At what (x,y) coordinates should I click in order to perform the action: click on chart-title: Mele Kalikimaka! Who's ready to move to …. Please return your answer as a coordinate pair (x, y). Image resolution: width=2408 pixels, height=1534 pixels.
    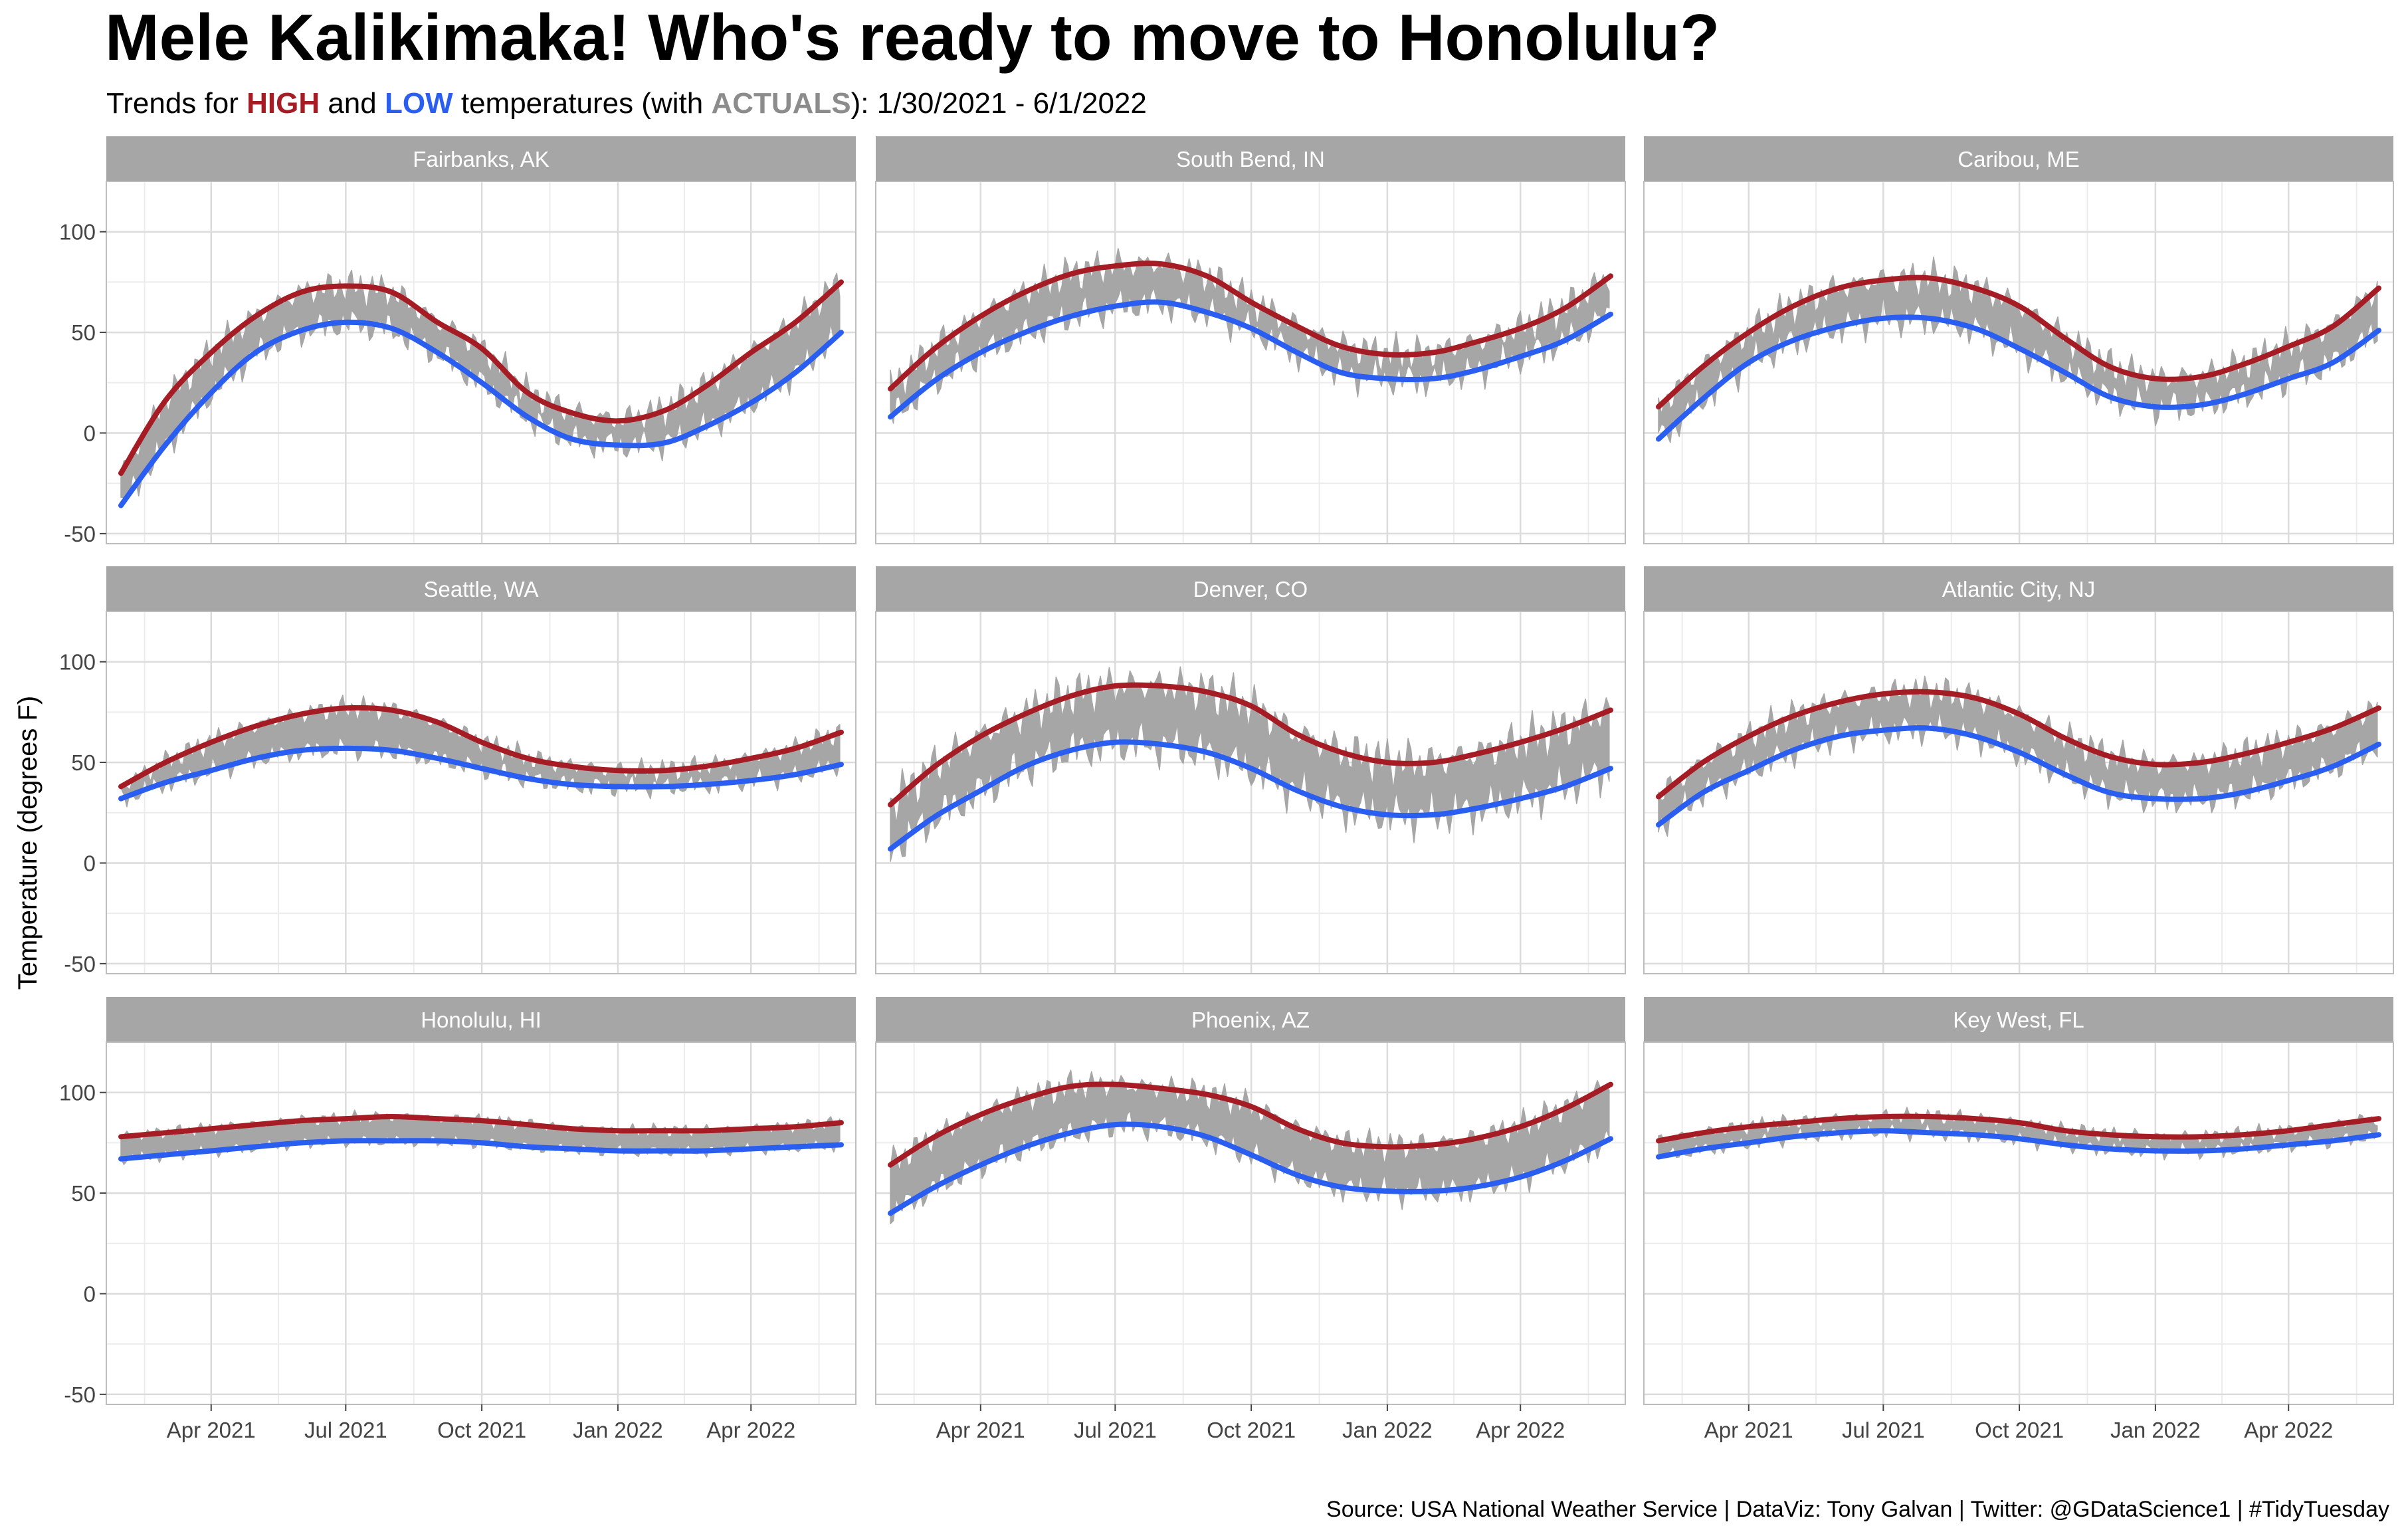
    Looking at the image, I should click on (912, 38).